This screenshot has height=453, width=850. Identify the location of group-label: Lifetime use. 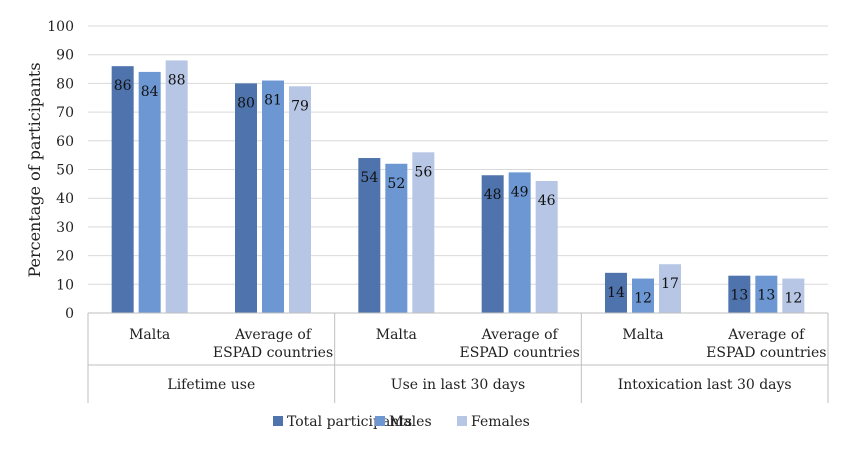
(211, 385).